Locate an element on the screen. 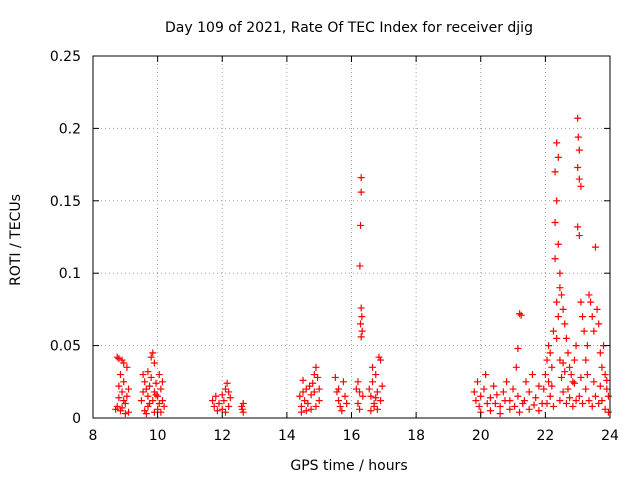 The height and width of the screenshot is (480, 640). y-tick-label: 0.1 is located at coordinates (70, 274).